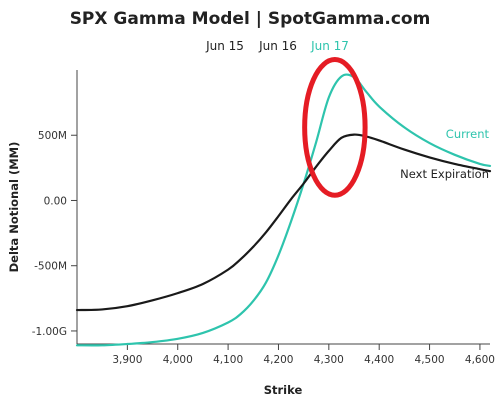 The width and height of the screenshot is (500, 401). I want to click on tab-jun-15: Jun 15, so click(224, 46).